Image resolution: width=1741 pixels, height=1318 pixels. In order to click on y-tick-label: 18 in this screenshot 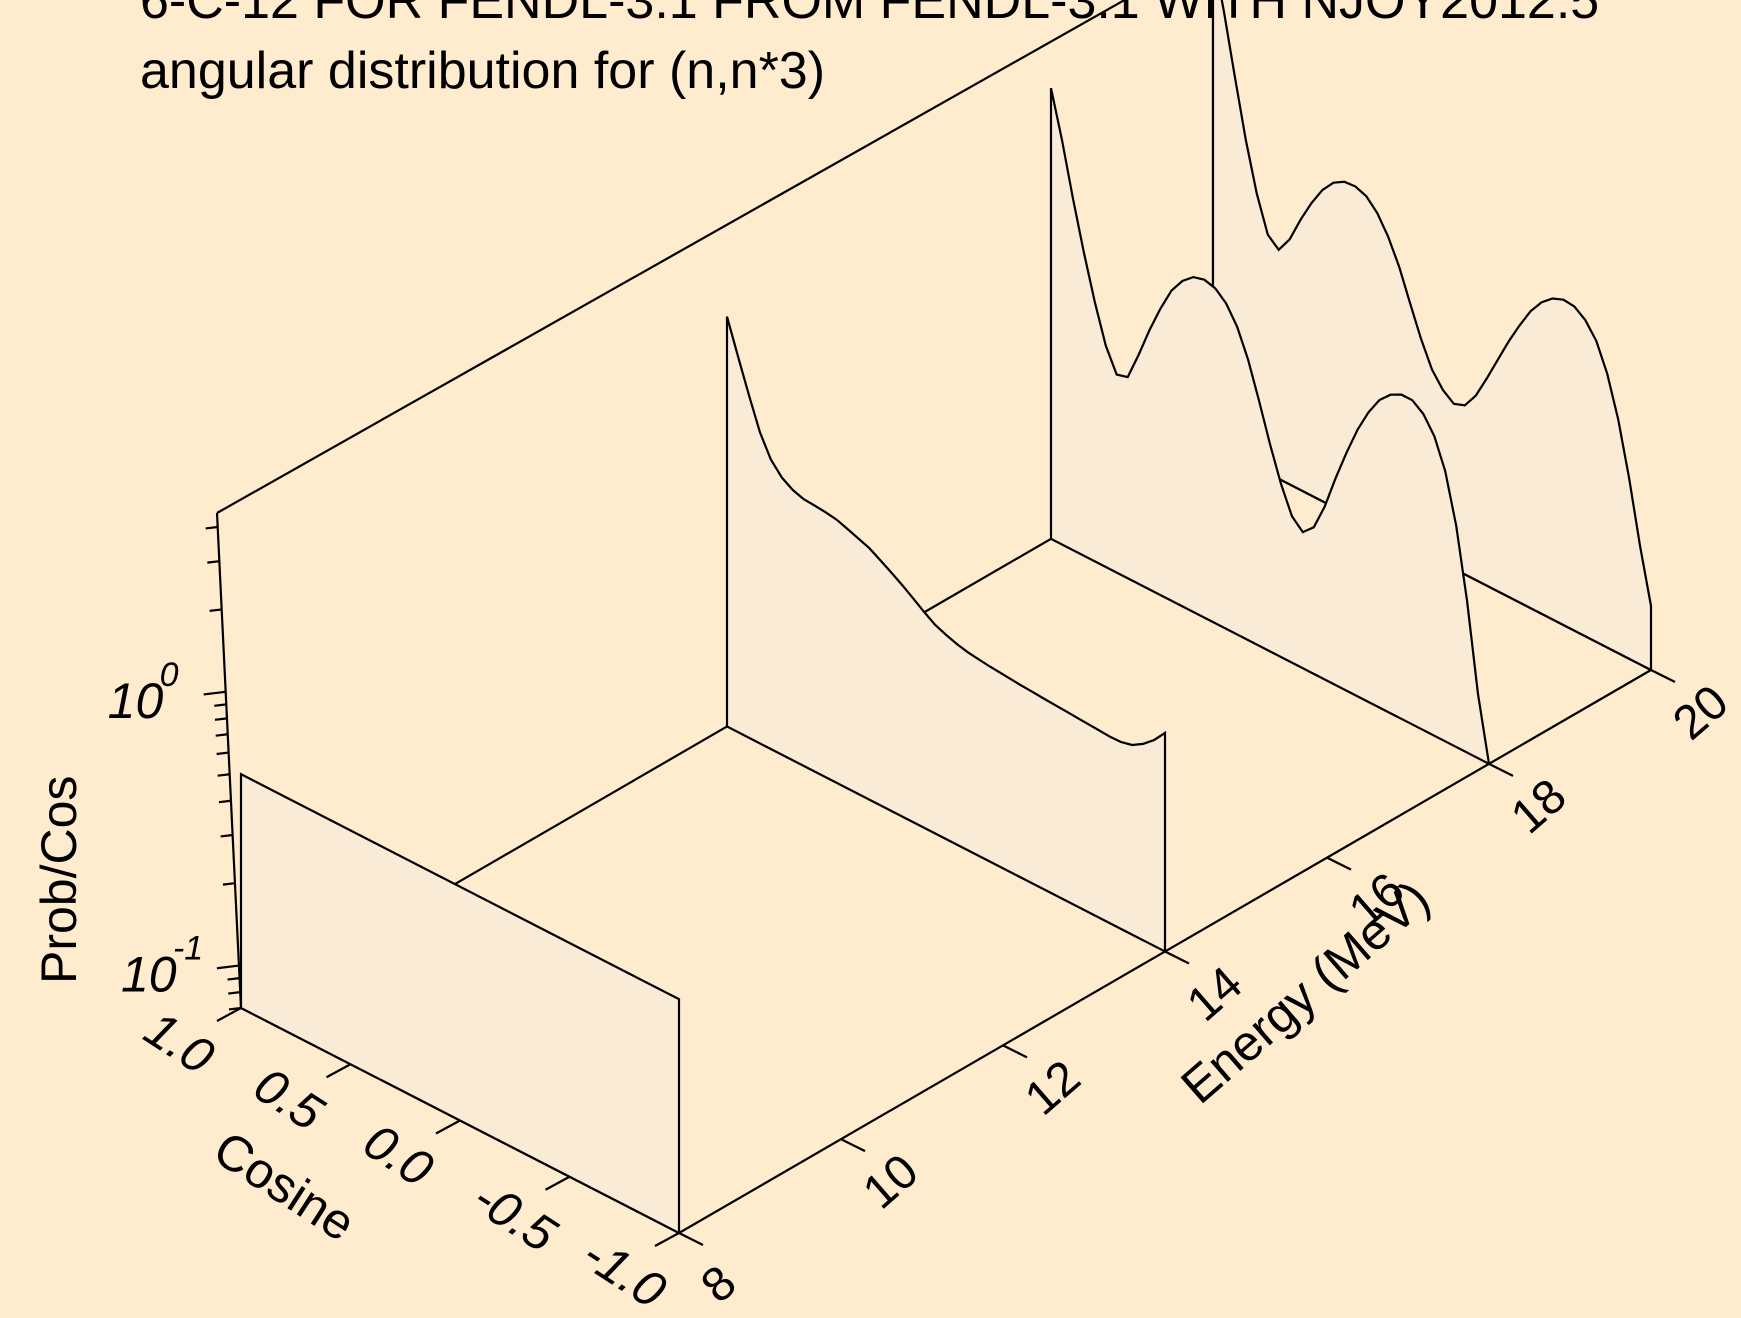, I will do `click(1538, 806)`.